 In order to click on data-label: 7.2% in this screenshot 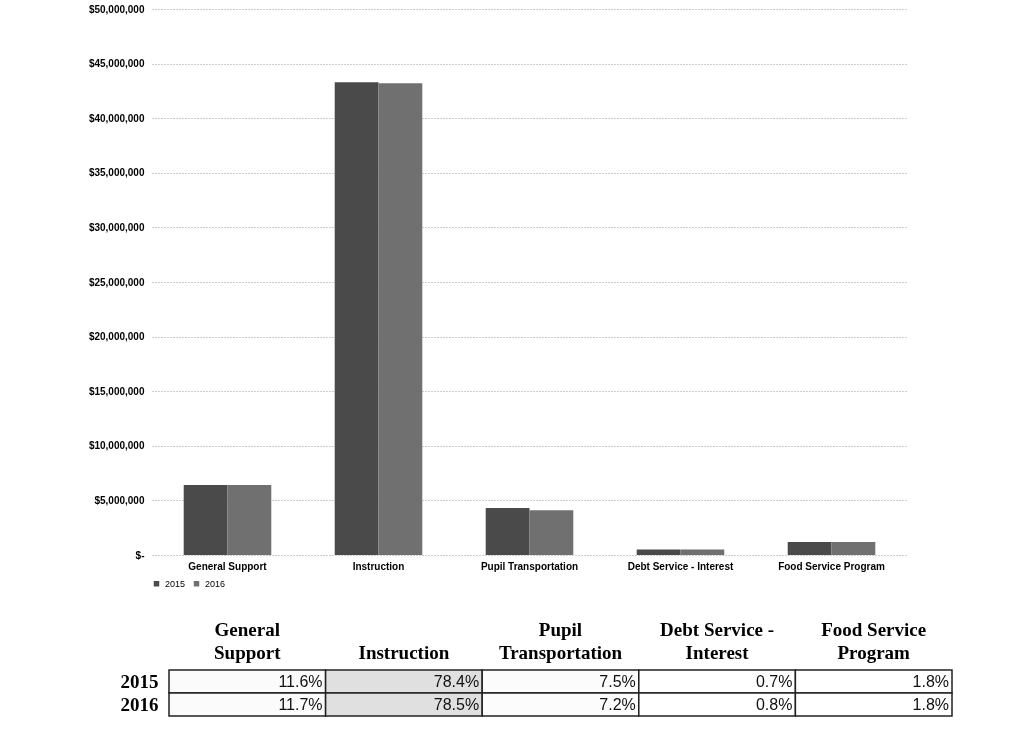, I will do `click(617, 704)`.